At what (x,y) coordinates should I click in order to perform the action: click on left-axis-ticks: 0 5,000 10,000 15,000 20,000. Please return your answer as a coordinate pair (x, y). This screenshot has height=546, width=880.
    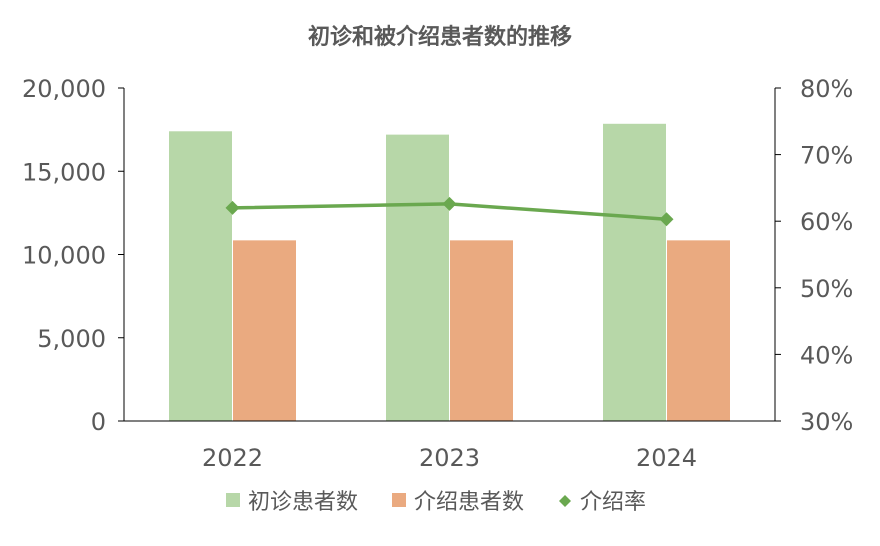
    Looking at the image, I should click on (73, 255).